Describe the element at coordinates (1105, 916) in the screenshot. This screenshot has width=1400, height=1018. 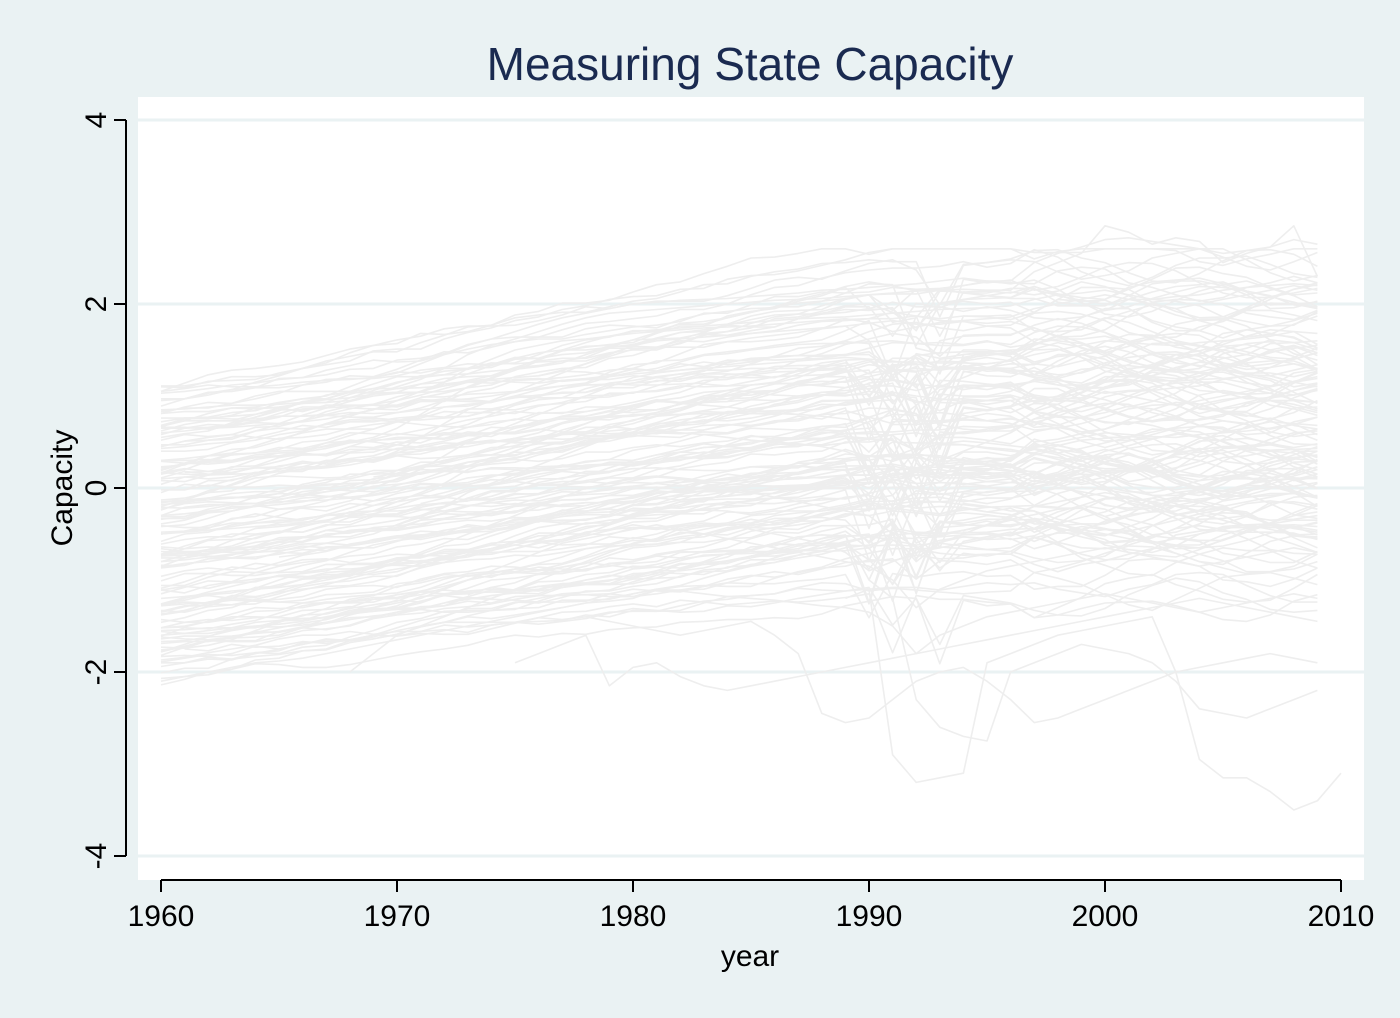
I see `x-tick-label: 2000` at that location.